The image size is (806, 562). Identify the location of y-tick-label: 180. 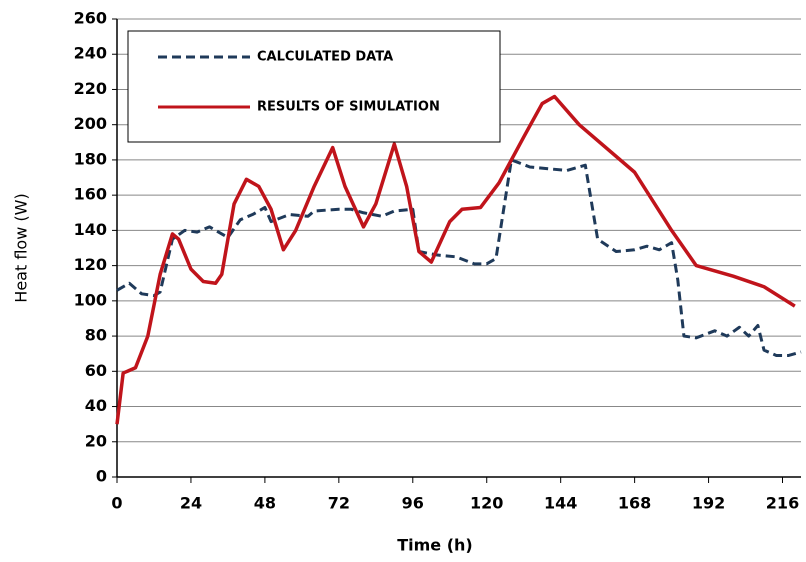
(90, 158).